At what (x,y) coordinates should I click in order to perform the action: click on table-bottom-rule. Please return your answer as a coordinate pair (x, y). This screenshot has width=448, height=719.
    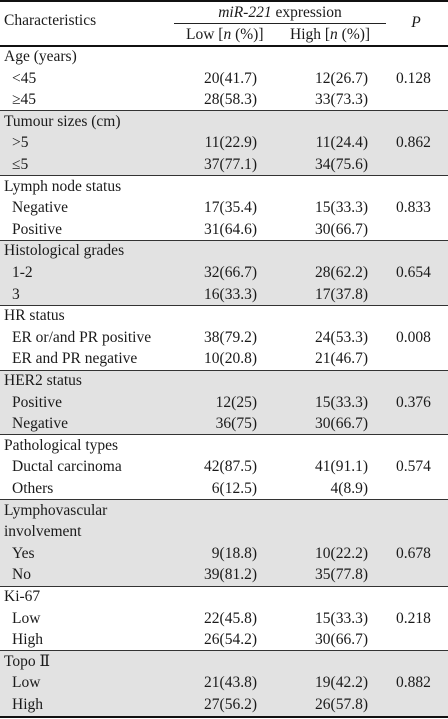
    Looking at the image, I should click on (224, 717).